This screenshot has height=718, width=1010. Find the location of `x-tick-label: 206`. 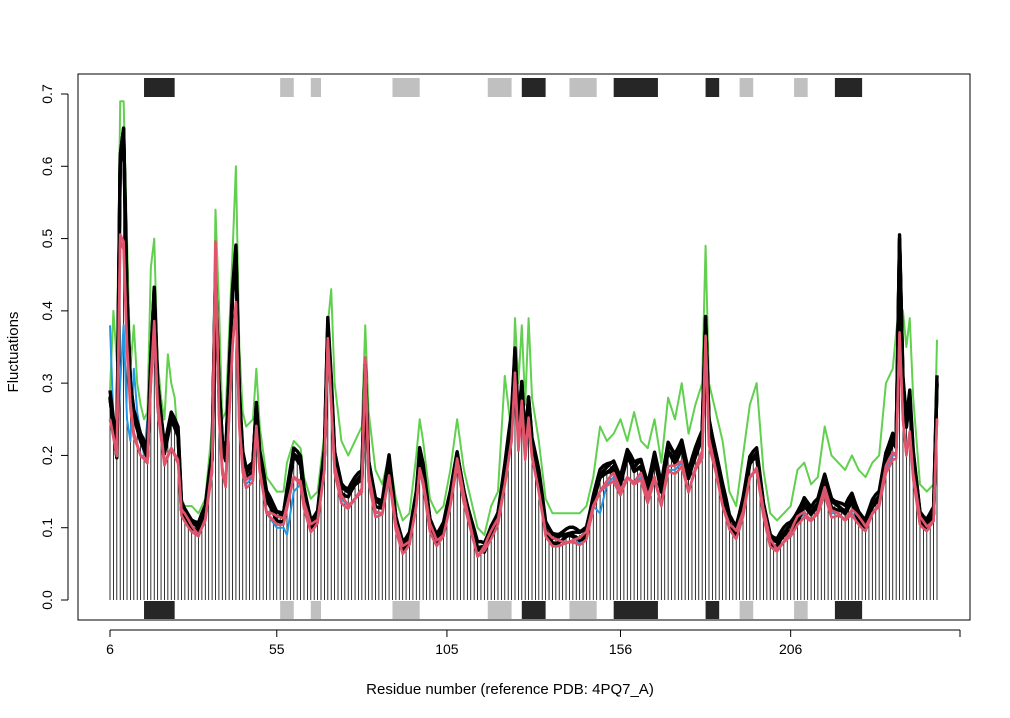

x-tick-label: 206 is located at coordinates (791, 649).